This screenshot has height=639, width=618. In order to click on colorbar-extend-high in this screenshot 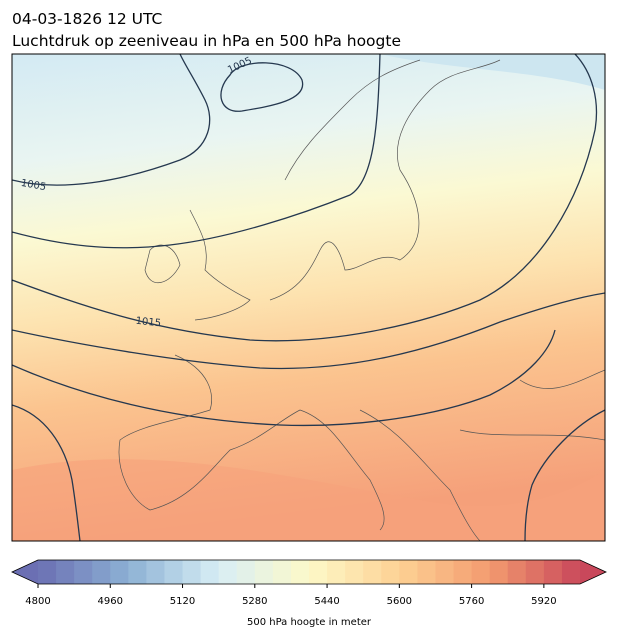, I will do `click(593, 572)`.